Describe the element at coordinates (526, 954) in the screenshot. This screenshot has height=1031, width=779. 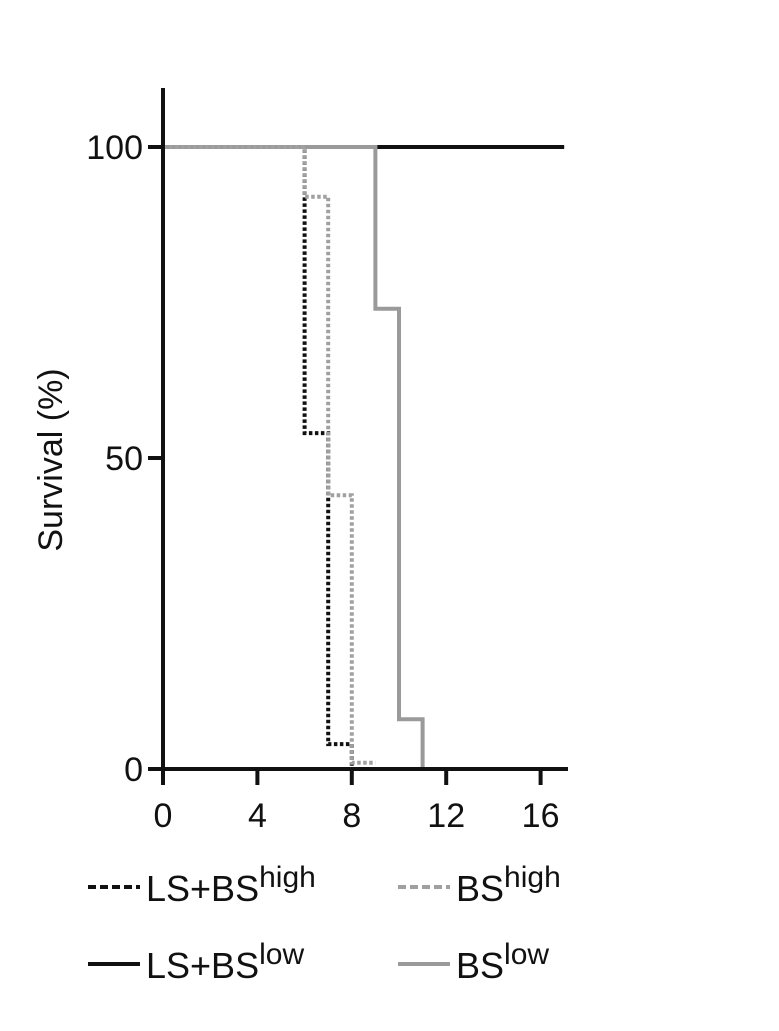
I see `legend-superscript-3: low` at that location.